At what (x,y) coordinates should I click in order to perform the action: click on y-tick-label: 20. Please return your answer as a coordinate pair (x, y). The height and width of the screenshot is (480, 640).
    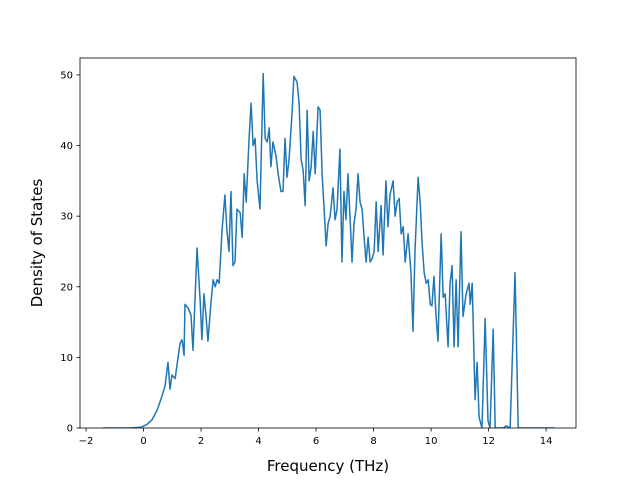
    Looking at the image, I should click on (66, 287).